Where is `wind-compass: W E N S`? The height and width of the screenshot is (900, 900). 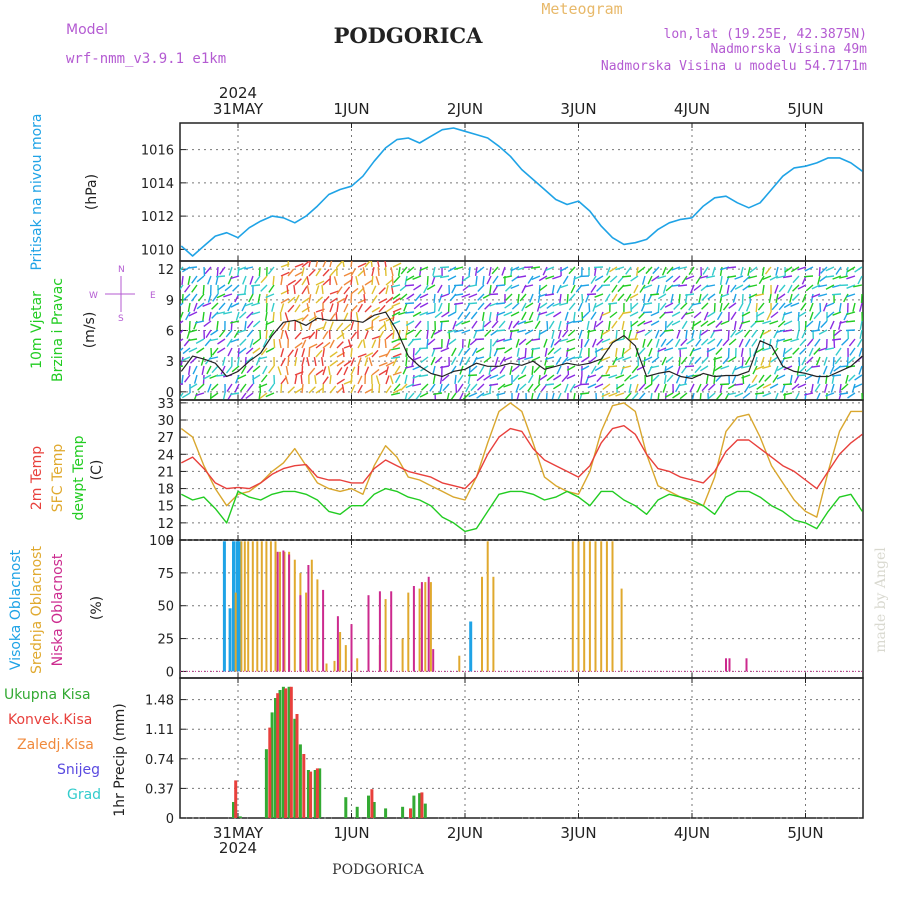
wind-compass: W E N S is located at coordinates (122, 294).